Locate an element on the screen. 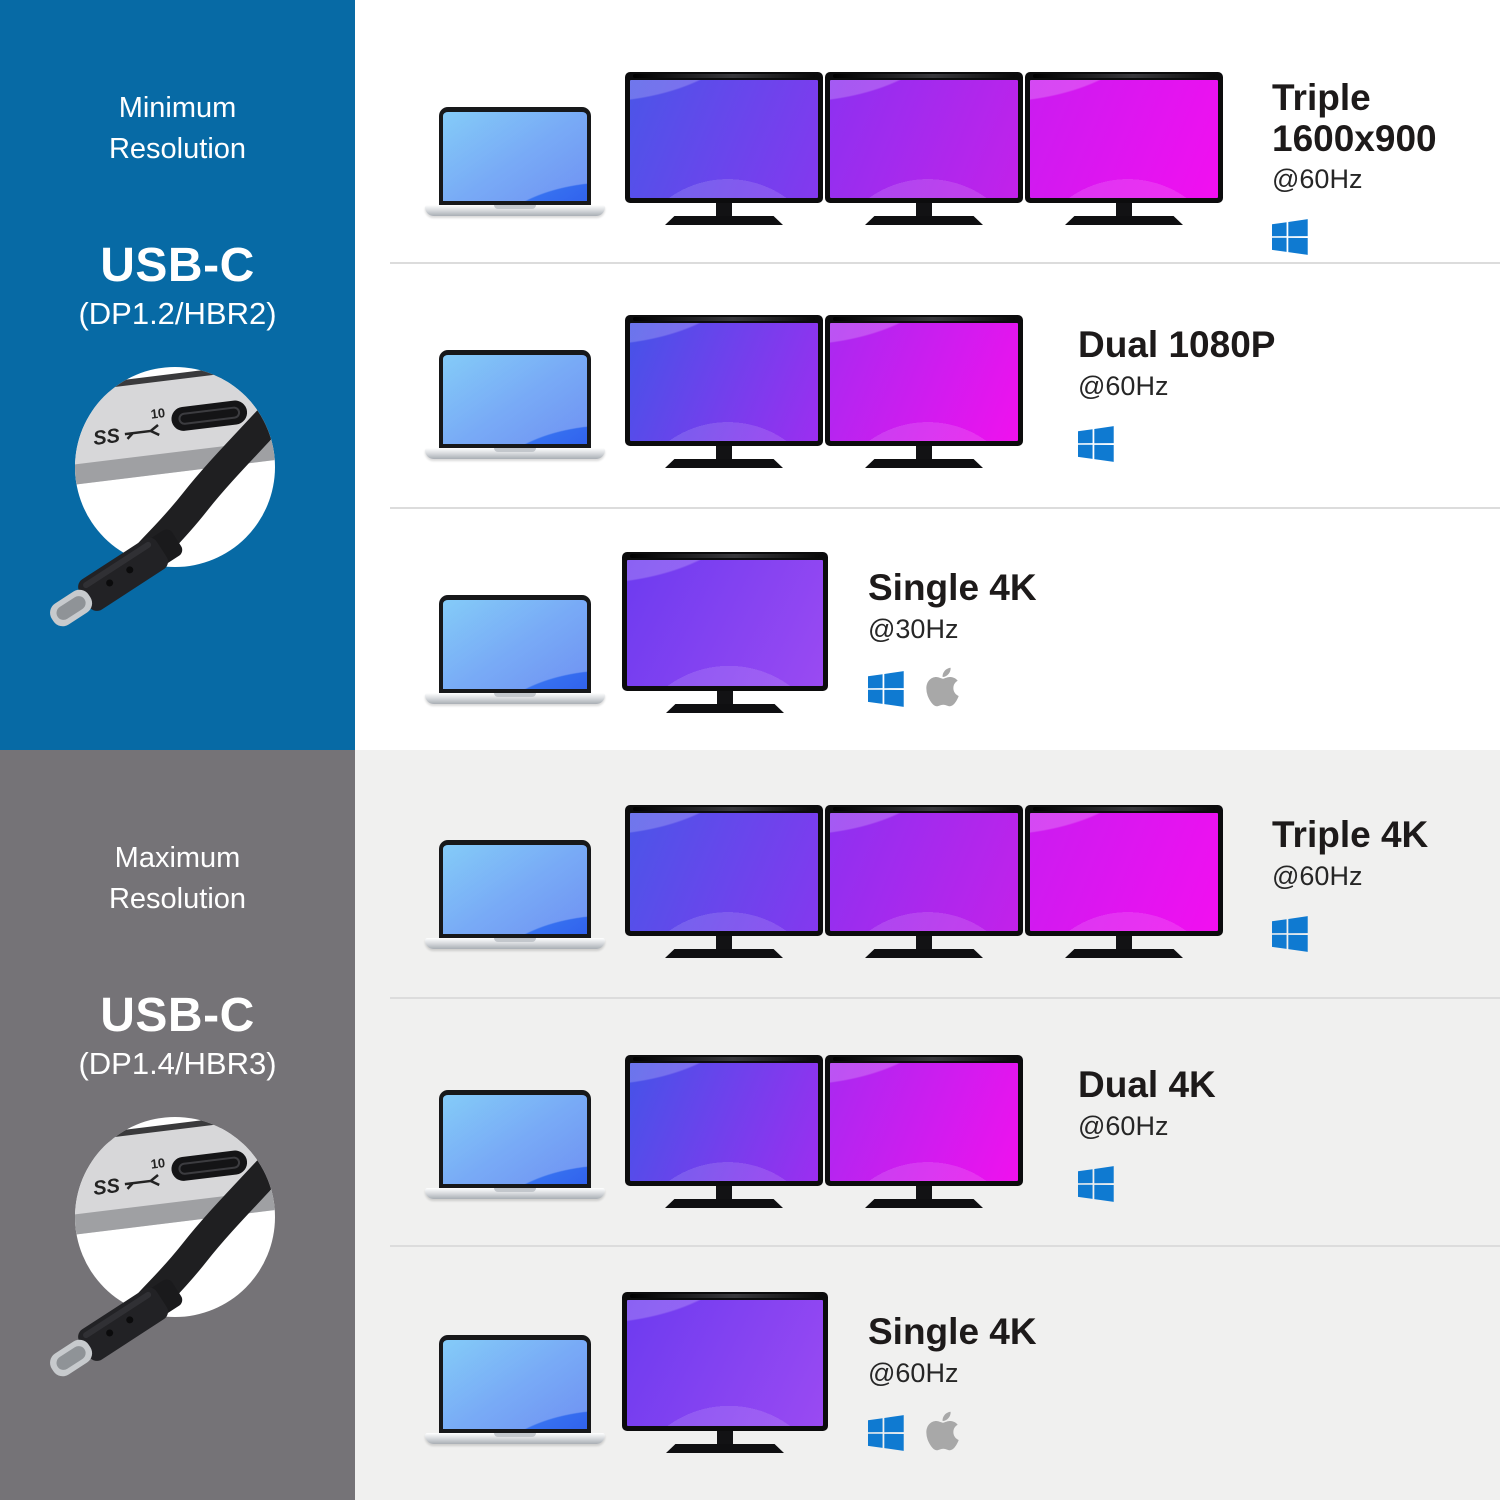 This screenshot has width=1500, height=1500. resolution-mode-label: Minimum Resolution is located at coordinates (177, 128).